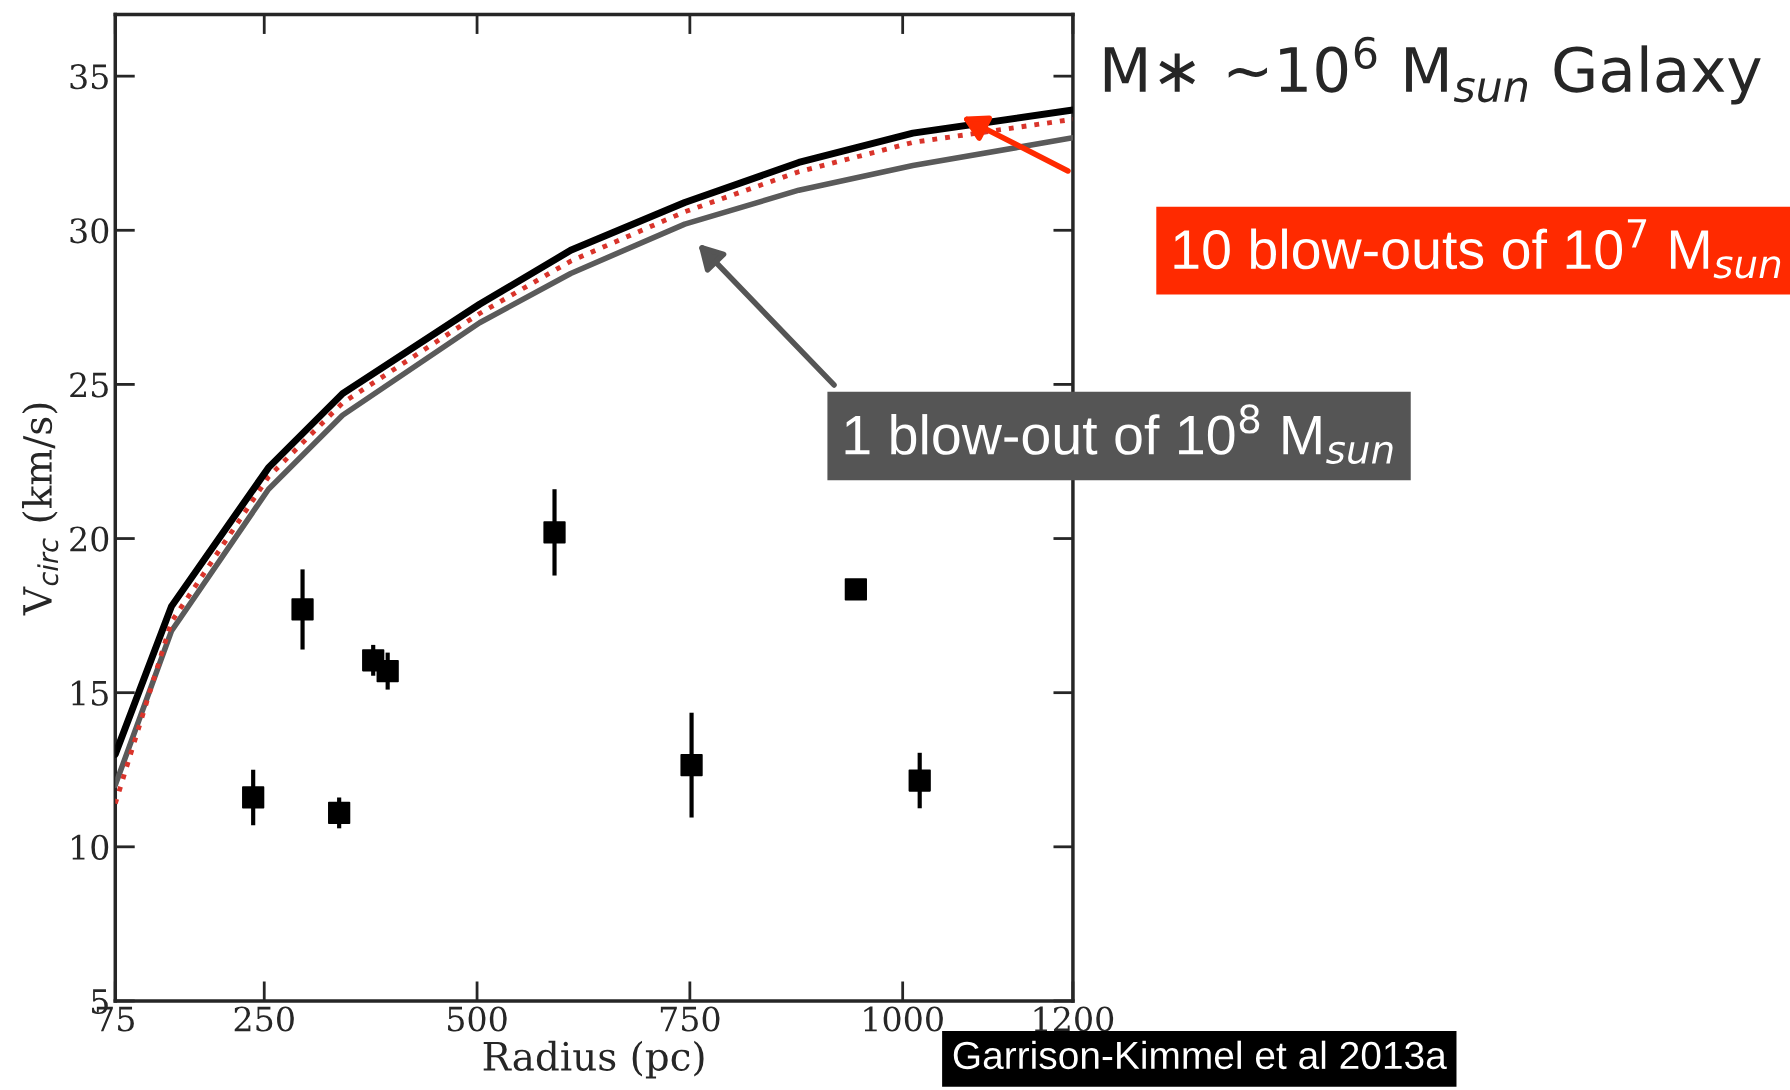  Describe the element at coordinates (90, 693) in the screenshot. I see `y-tick-label: 15` at that location.